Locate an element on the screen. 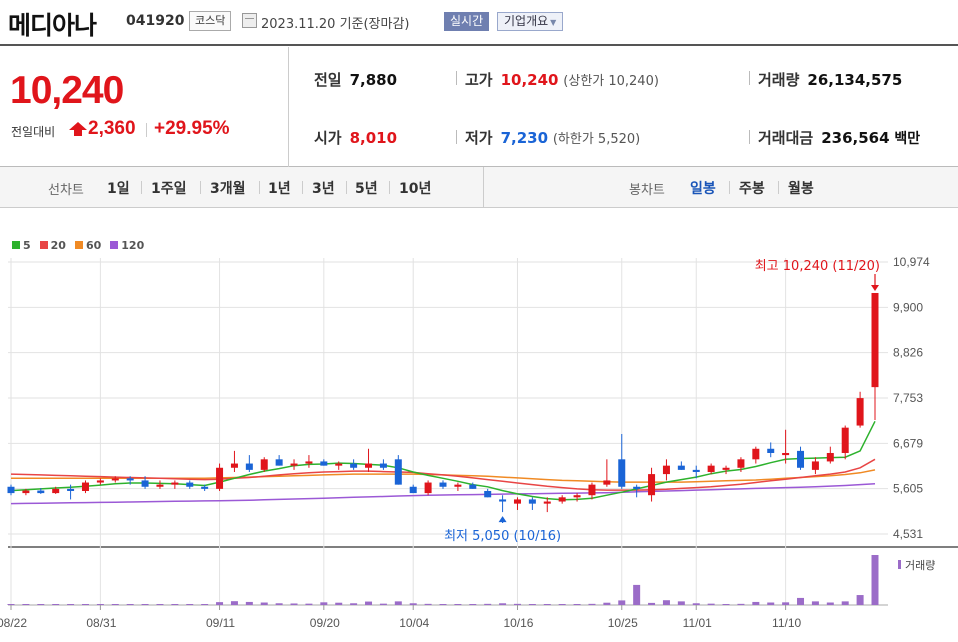  candle-weekly: 주봉 is located at coordinates (752, 189).